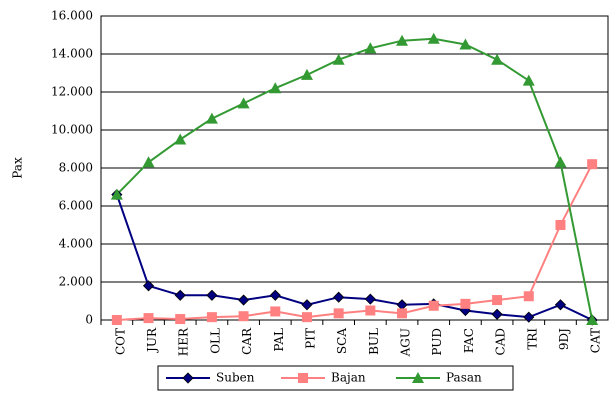 The height and width of the screenshot is (419, 611). What do you see at coordinates (72, 16) in the screenshot?
I see `y-tick-label: 16.000` at bounding box center [72, 16].